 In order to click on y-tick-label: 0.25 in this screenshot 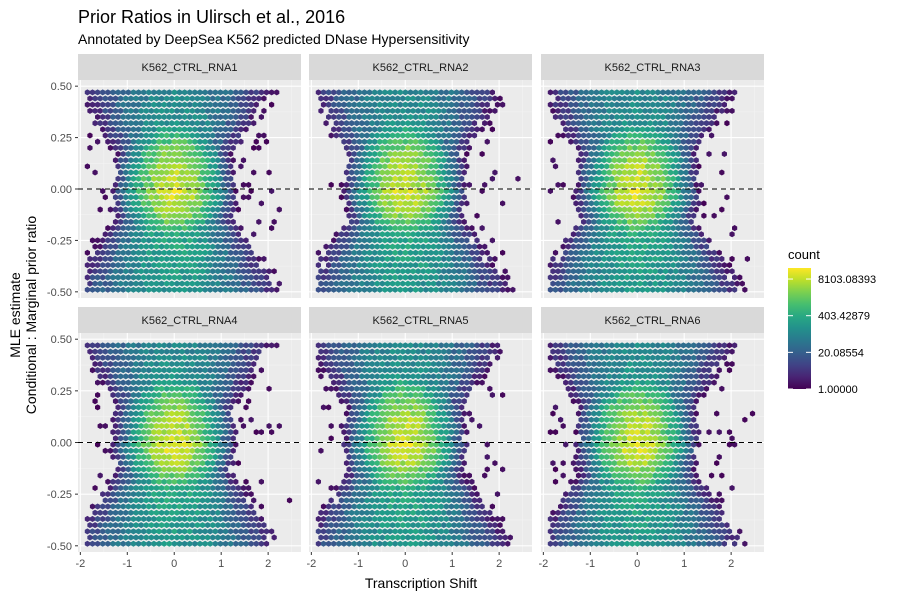, I will do `click(61, 139)`.